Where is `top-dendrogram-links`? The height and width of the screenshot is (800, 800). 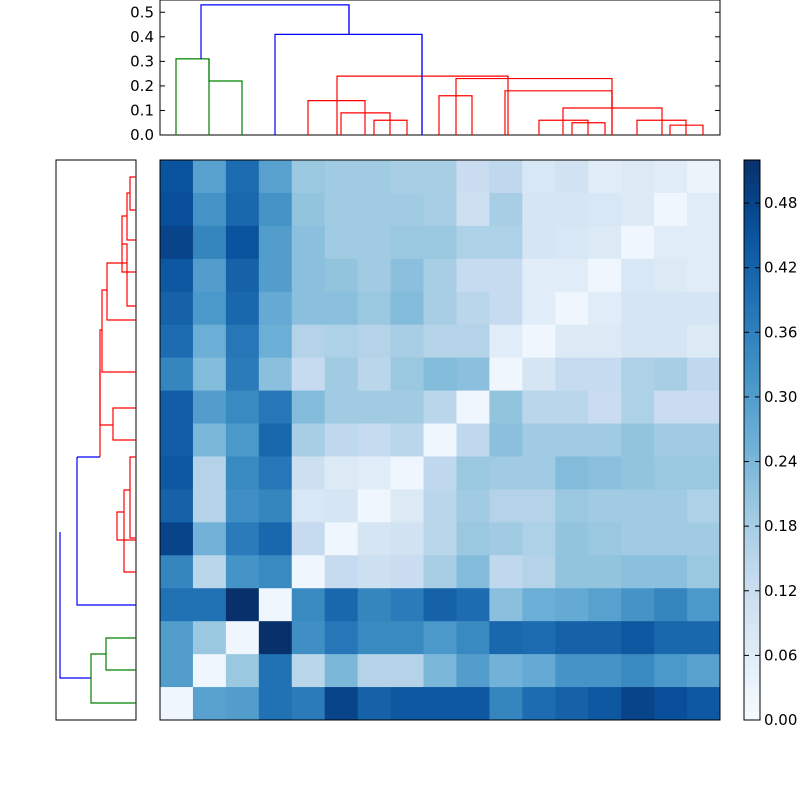
top-dendrogram-links is located at coordinates (439, 69).